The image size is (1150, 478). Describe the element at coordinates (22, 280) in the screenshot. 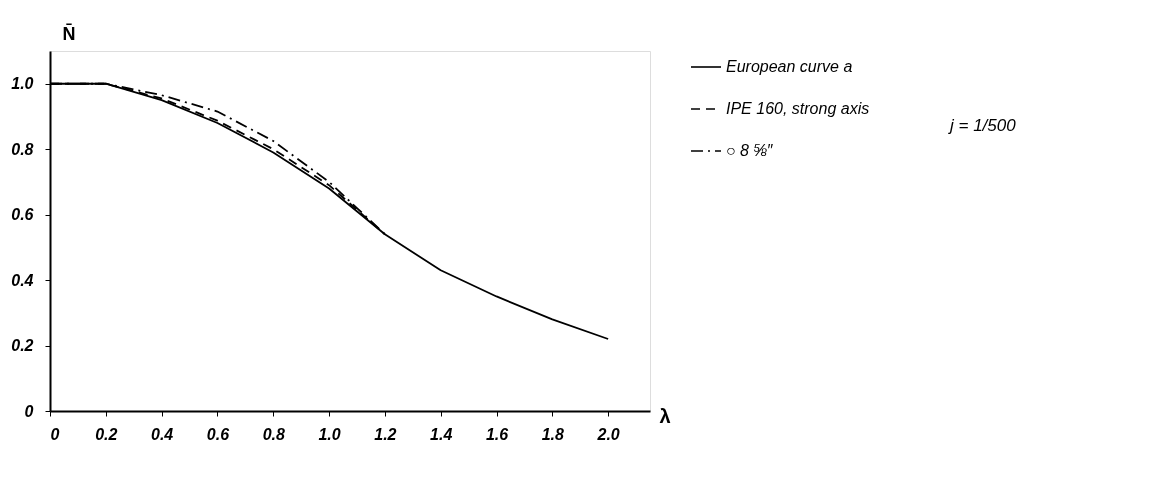

I see `y-tick-label: 0.4` at that location.